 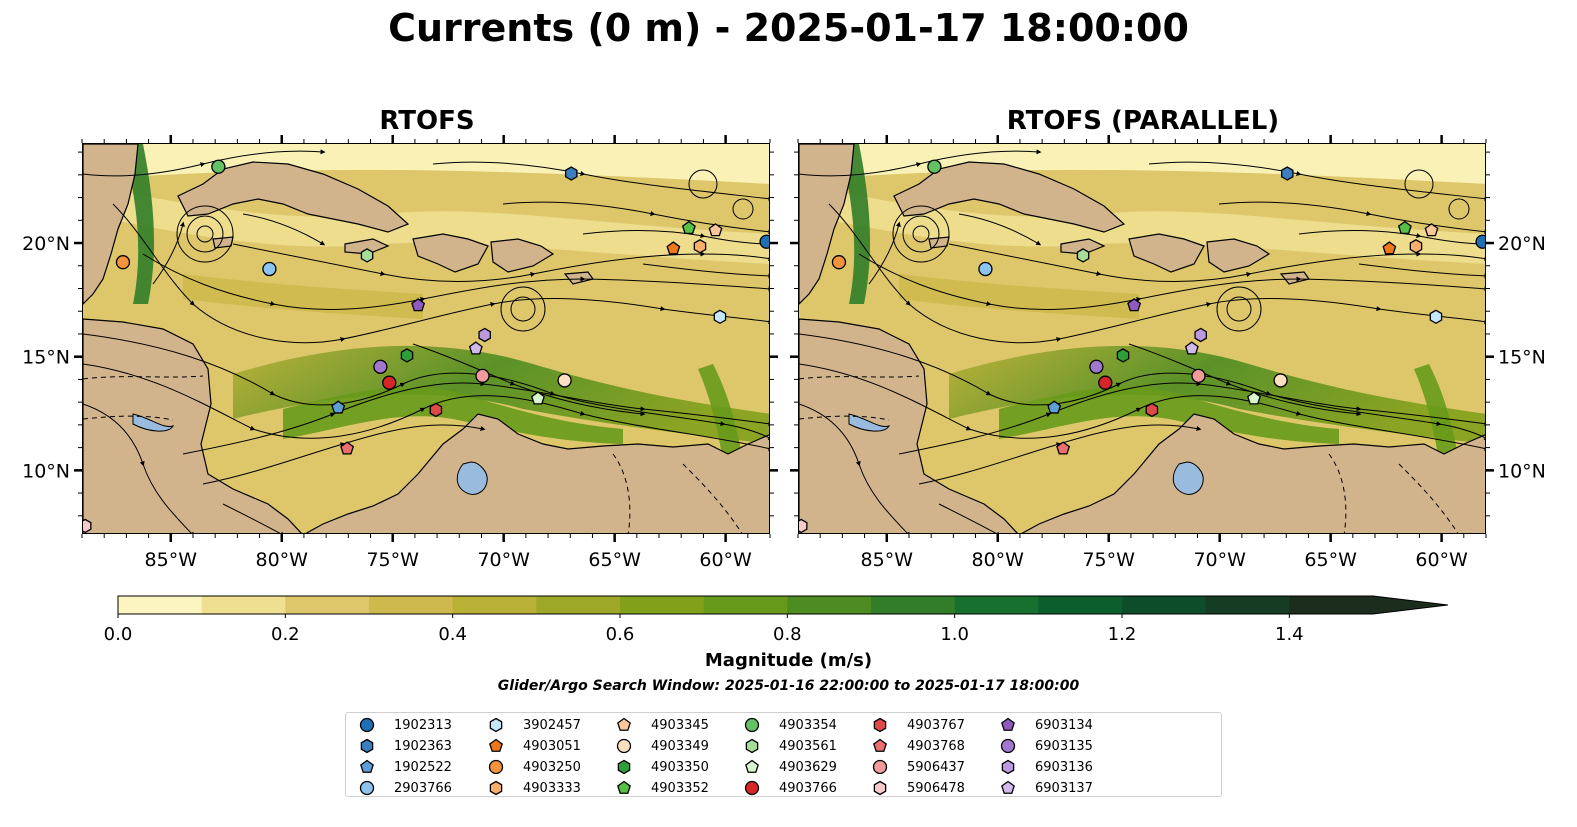 What do you see at coordinates (725, 560) in the screenshot?
I see `lon-tick-label: 60°W` at bounding box center [725, 560].